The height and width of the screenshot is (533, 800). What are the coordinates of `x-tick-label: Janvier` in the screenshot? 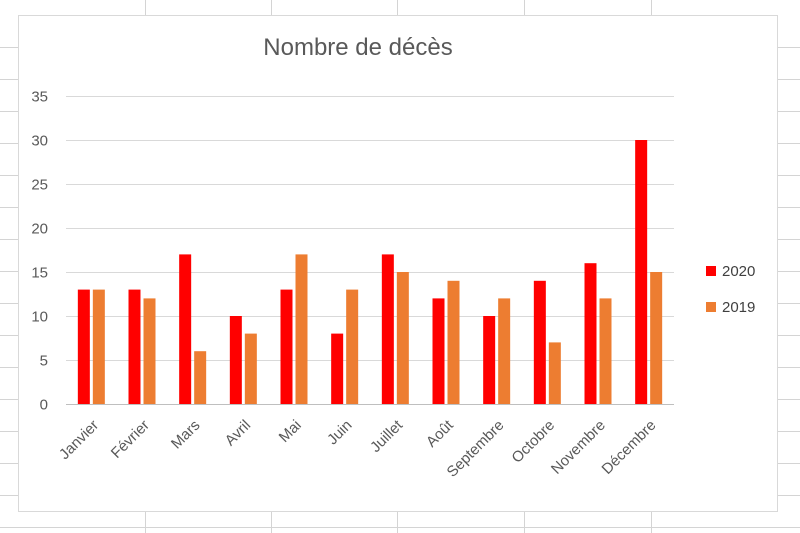 It's located at (79, 440).